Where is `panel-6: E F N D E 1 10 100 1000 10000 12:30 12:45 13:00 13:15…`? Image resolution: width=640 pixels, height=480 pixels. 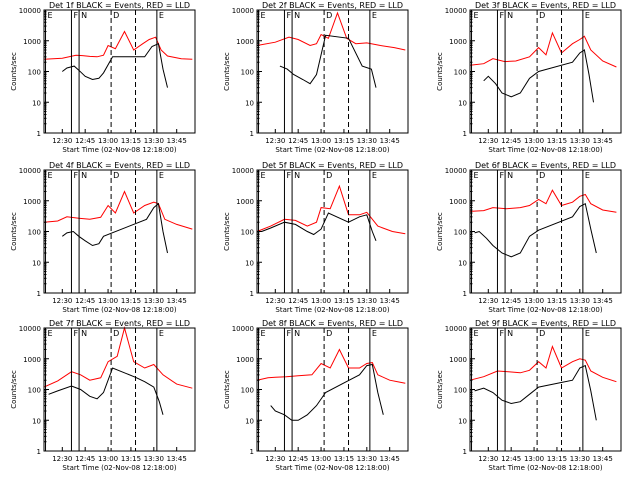 panel-6: E F N D E 1 10 100 1000 10000 12:30 12:45 13:00 13:15… is located at coordinates (529, 237).